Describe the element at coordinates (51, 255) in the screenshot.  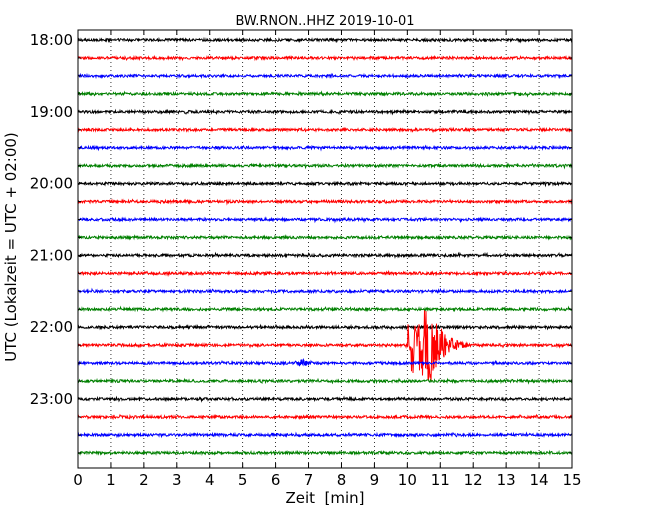
I see `y-tick-label: 21:00` at that location.